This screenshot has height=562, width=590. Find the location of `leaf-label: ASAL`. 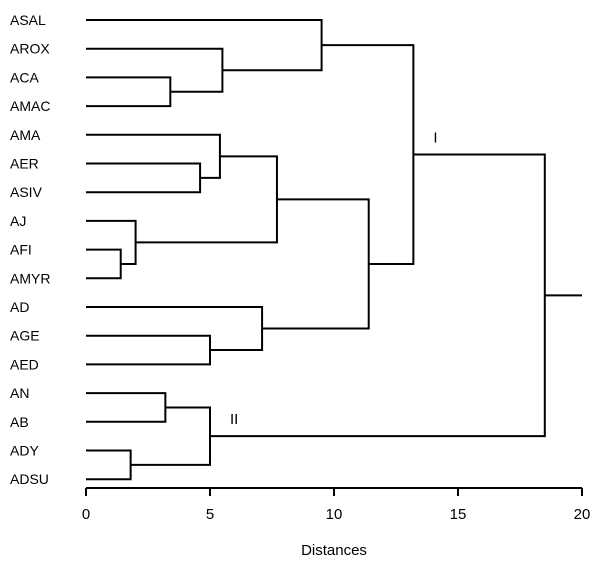

leaf-label: ASAL is located at coordinates (28, 20).